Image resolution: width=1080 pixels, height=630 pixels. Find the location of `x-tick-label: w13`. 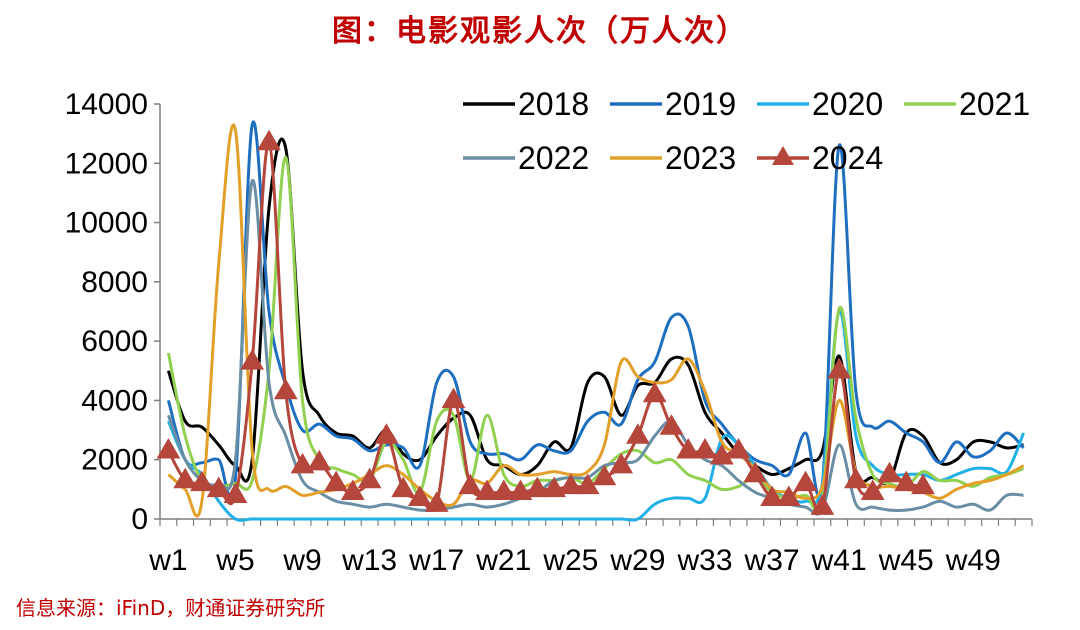

x-tick-label: w13 is located at coordinates (369, 560).